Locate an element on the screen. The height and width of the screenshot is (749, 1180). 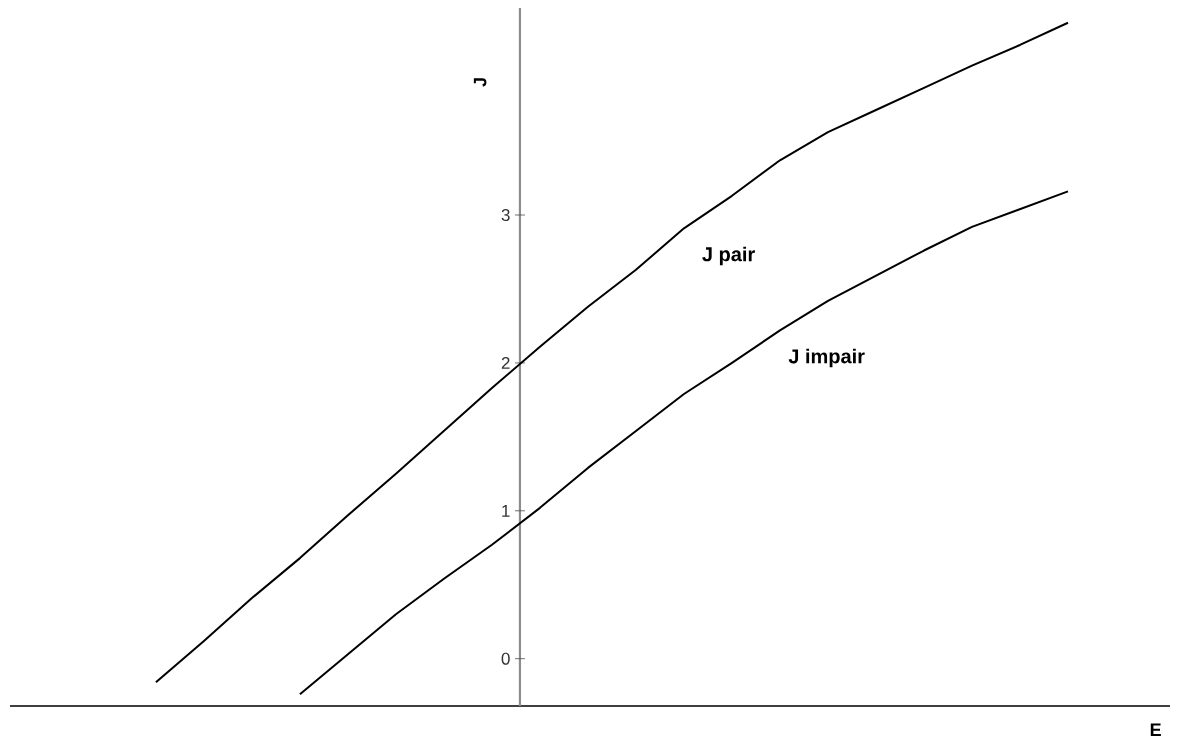
x-axis-title: E is located at coordinates (1155, 729).